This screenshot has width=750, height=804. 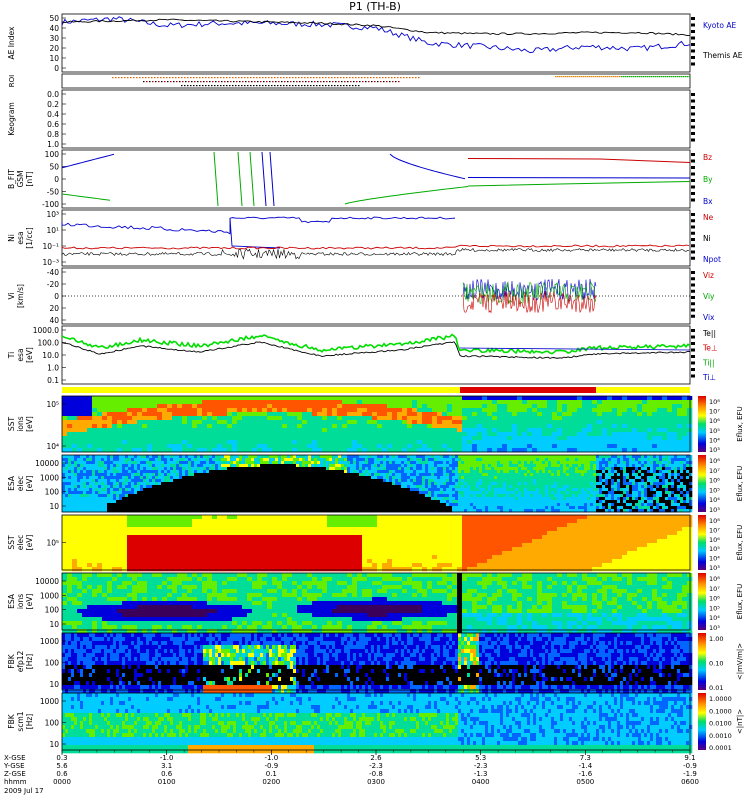 I want to click on ae_index-ytick-label: 20, so click(x=54, y=48).